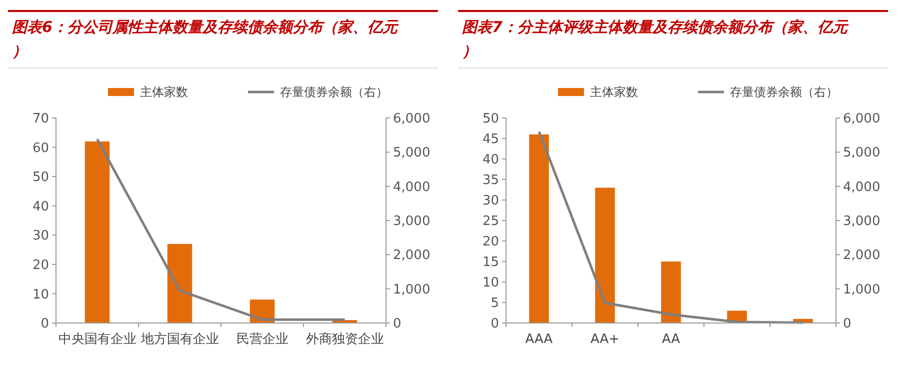 Image resolution: width=900 pixels, height=368 pixels. Describe the element at coordinates (179, 339) in the screenshot. I see `x-tick-label: 地方国有企业` at that location.